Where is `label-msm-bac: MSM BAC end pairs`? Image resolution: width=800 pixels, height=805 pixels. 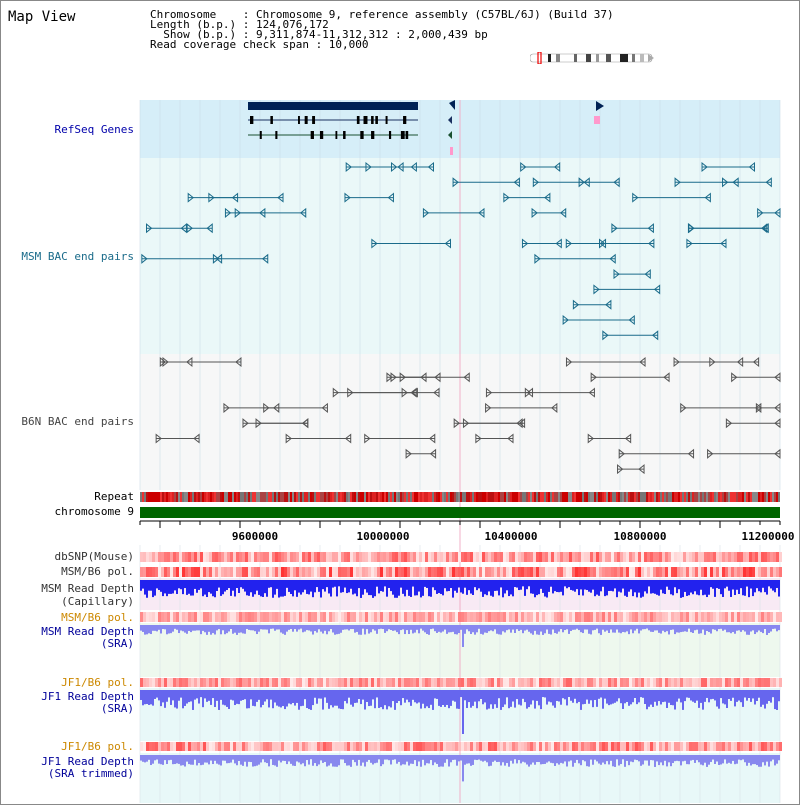 label-msm-bac: MSM BAC end pairs is located at coordinates (77, 256).